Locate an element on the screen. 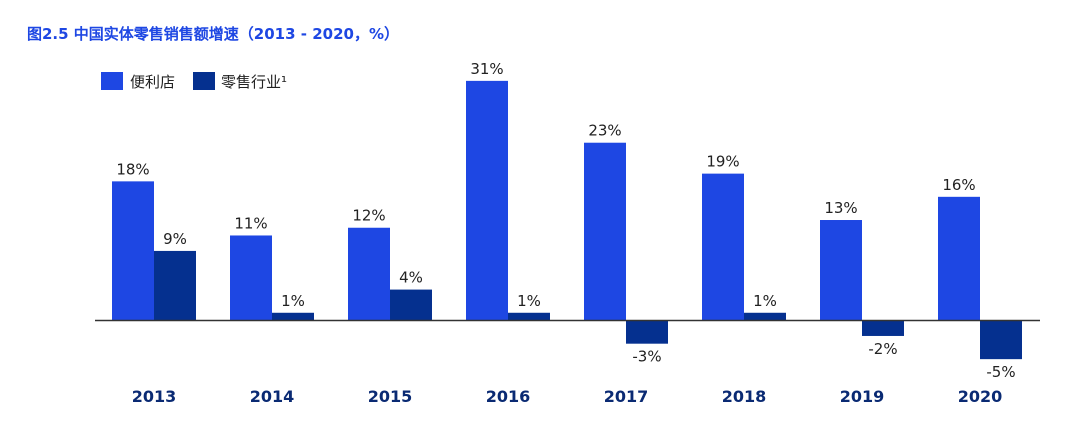 This screenshot has width=1080, height=426. legend-swatch-retail-industry is located at coordinates (204, 81).